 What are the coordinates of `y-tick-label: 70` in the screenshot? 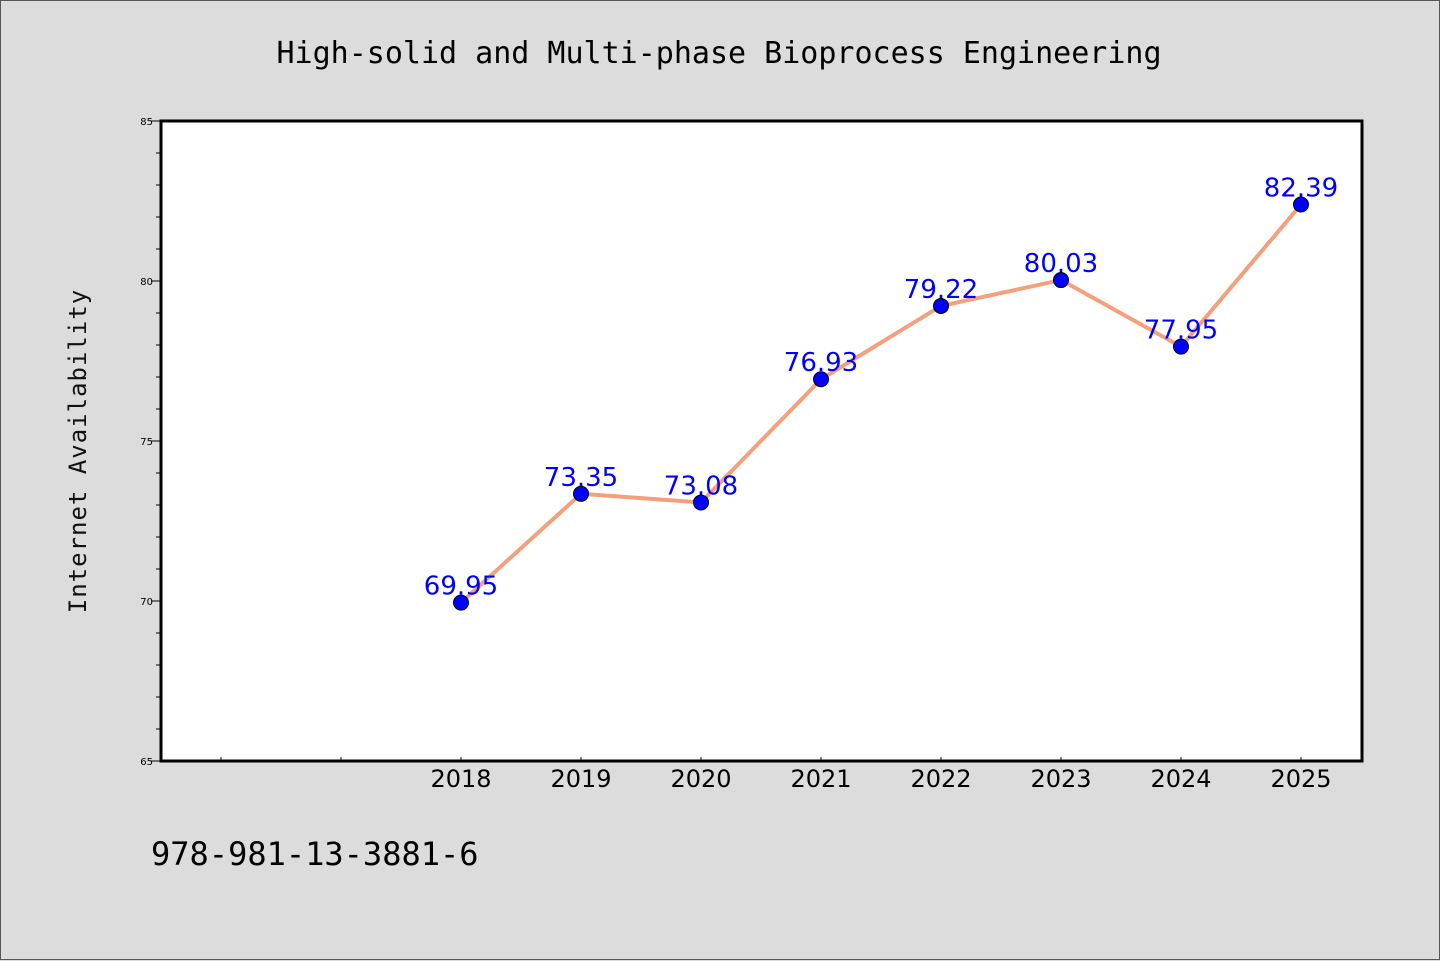 It's located at (146, 602).